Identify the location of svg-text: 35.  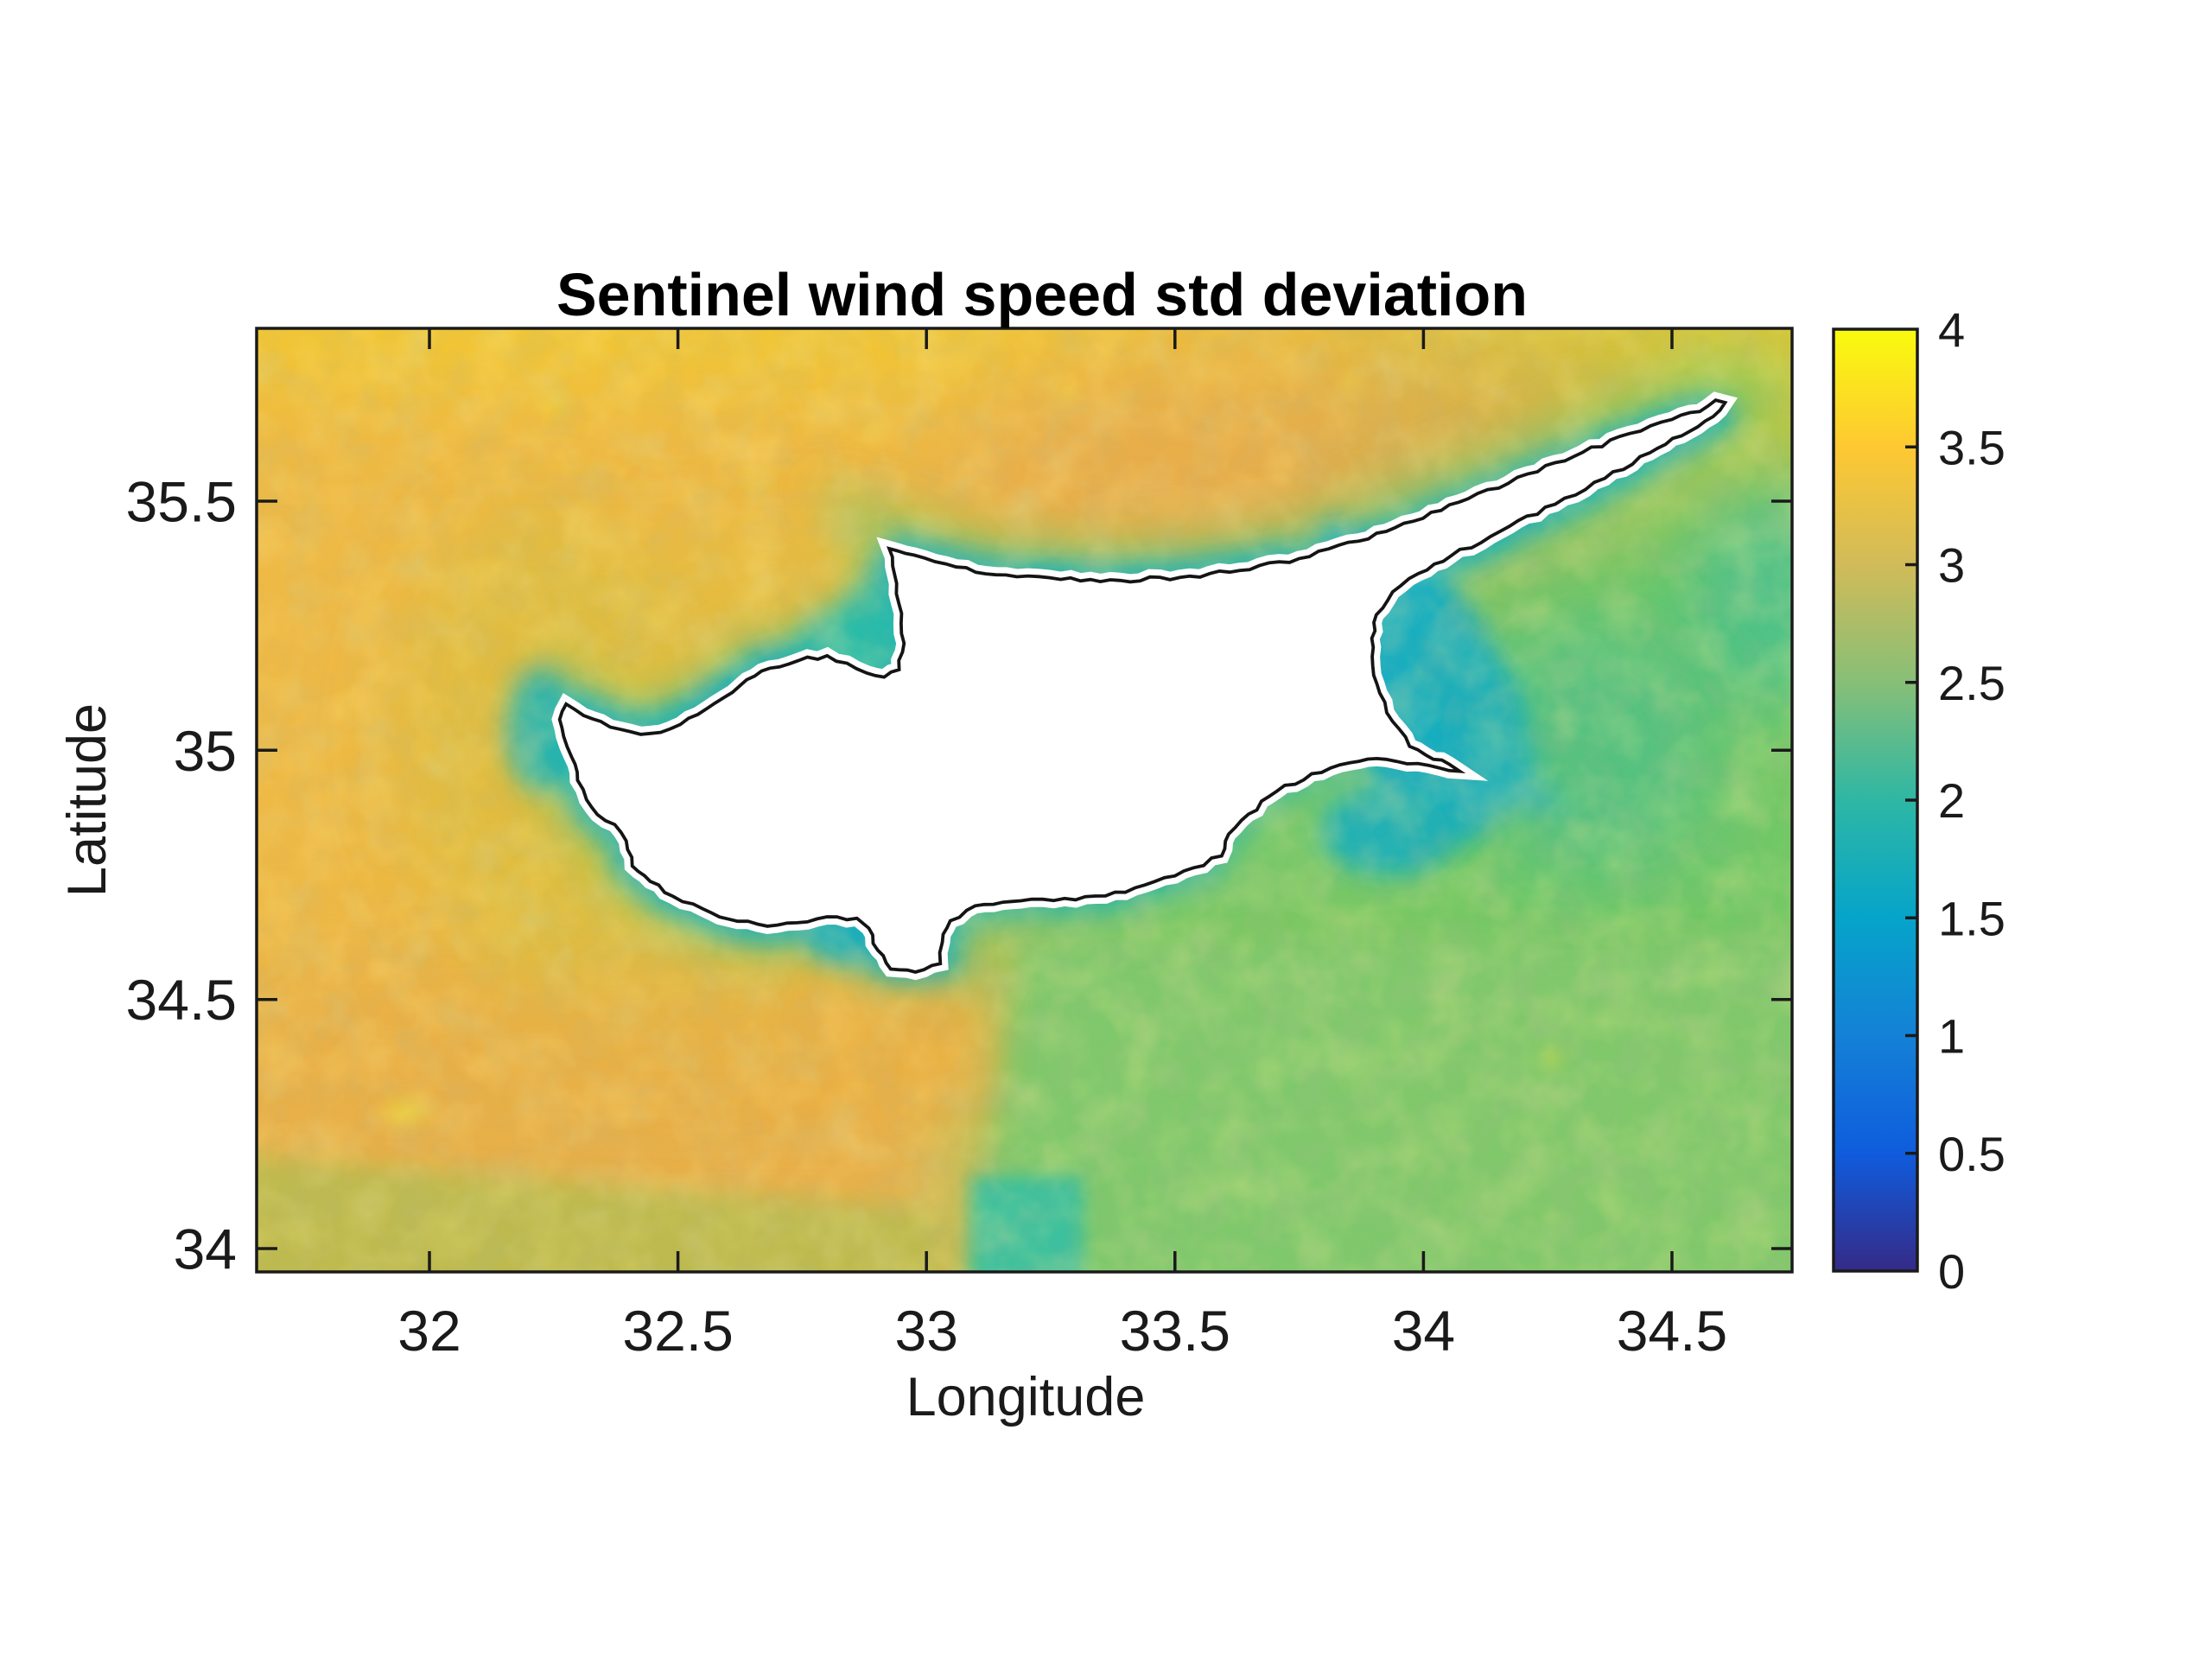
(205, 751).